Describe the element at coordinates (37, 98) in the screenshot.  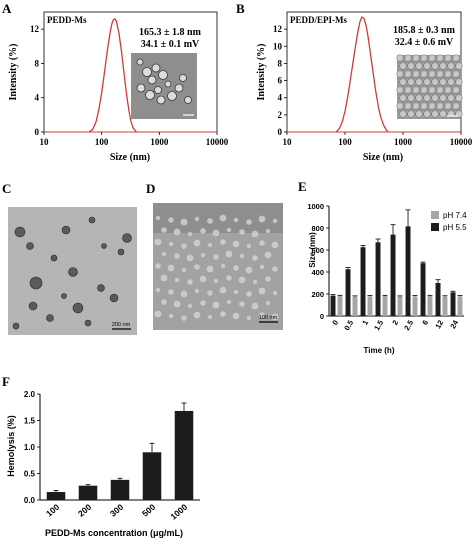
I see `plot-a-ytick-label: 4` at that location.